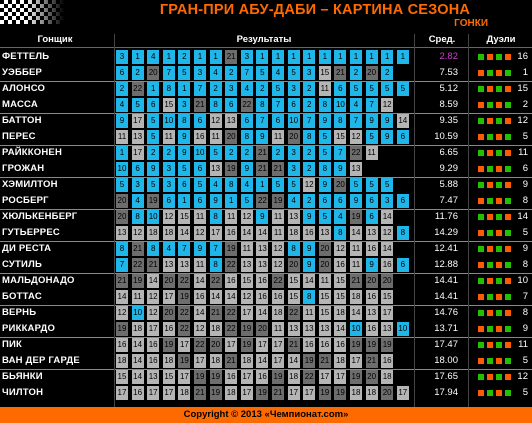 The image size is (532, 423). I want to click on table-row: ФЕТТЕЛЬ 3 1 4 1 2 1 1 21 3 1 1 1 1 1 1 1 1 1 1 2.82 16, so click(266, 57).